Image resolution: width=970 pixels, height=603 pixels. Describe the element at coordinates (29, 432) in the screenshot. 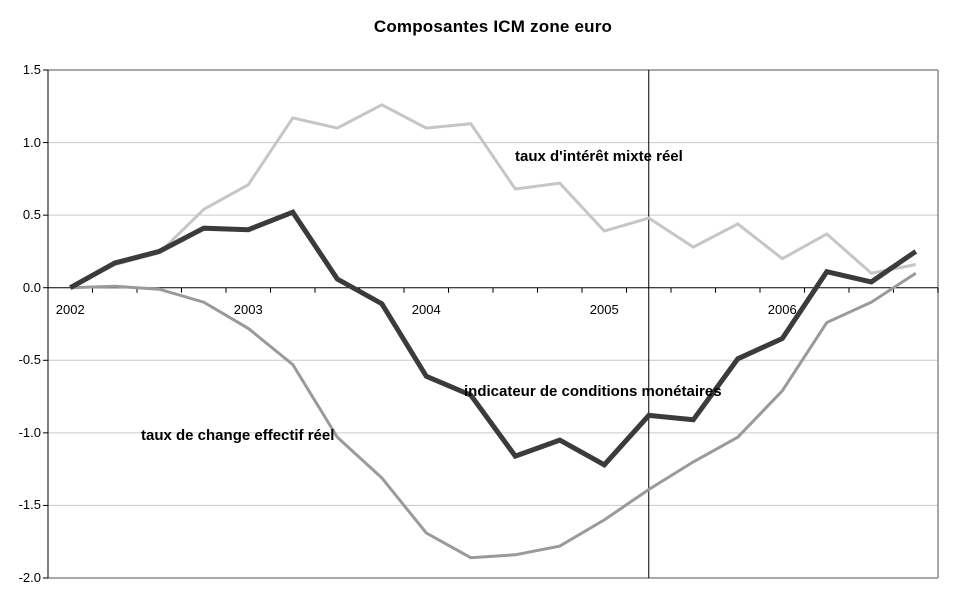

I see `y-axis-tick-label: -1.0` at that location.